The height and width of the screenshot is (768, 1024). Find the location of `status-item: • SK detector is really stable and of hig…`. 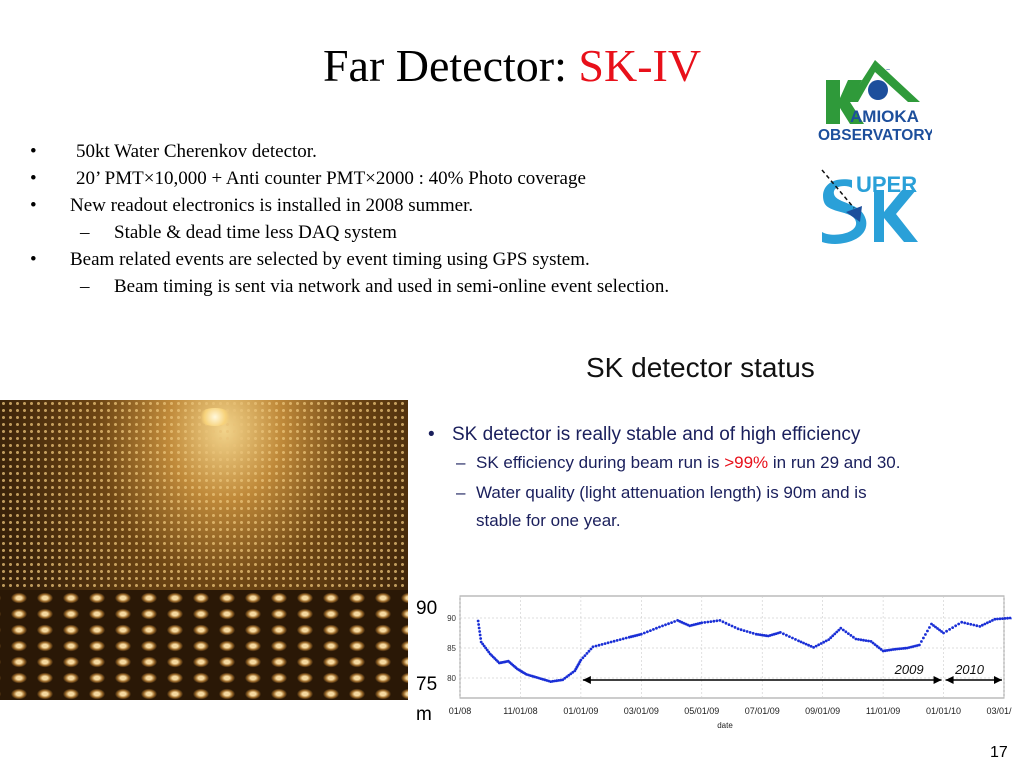

status-item: • SK detector is really stable and of hig… is located at coordinates (644, 434).